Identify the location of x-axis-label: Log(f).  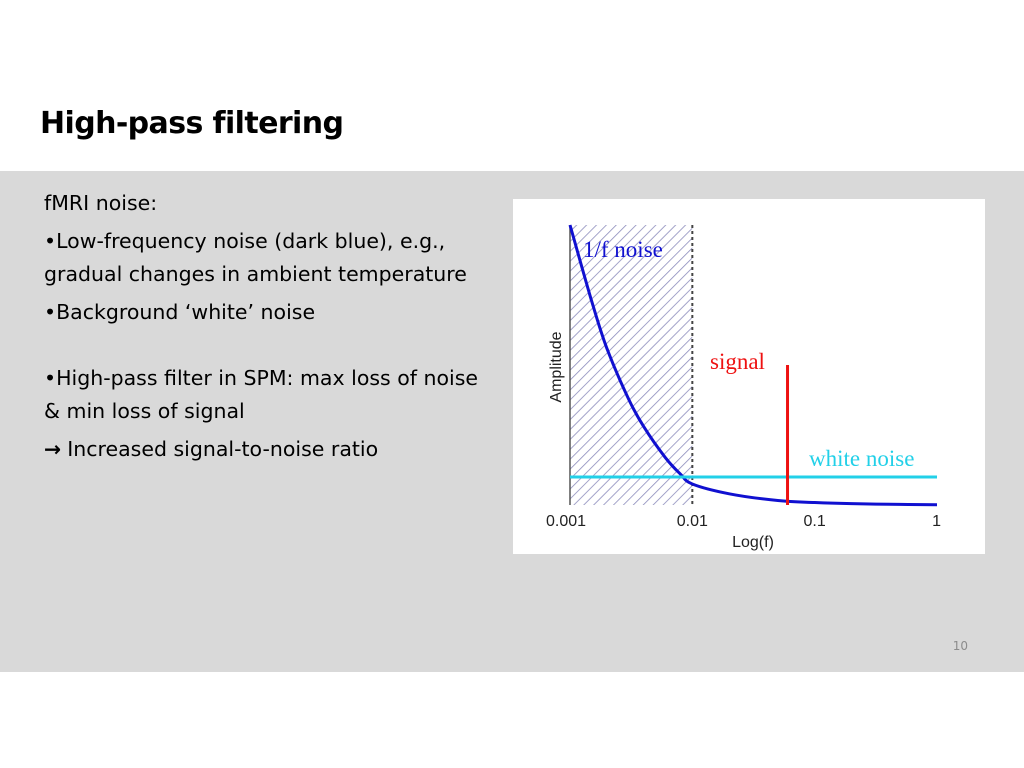
(753, 542).